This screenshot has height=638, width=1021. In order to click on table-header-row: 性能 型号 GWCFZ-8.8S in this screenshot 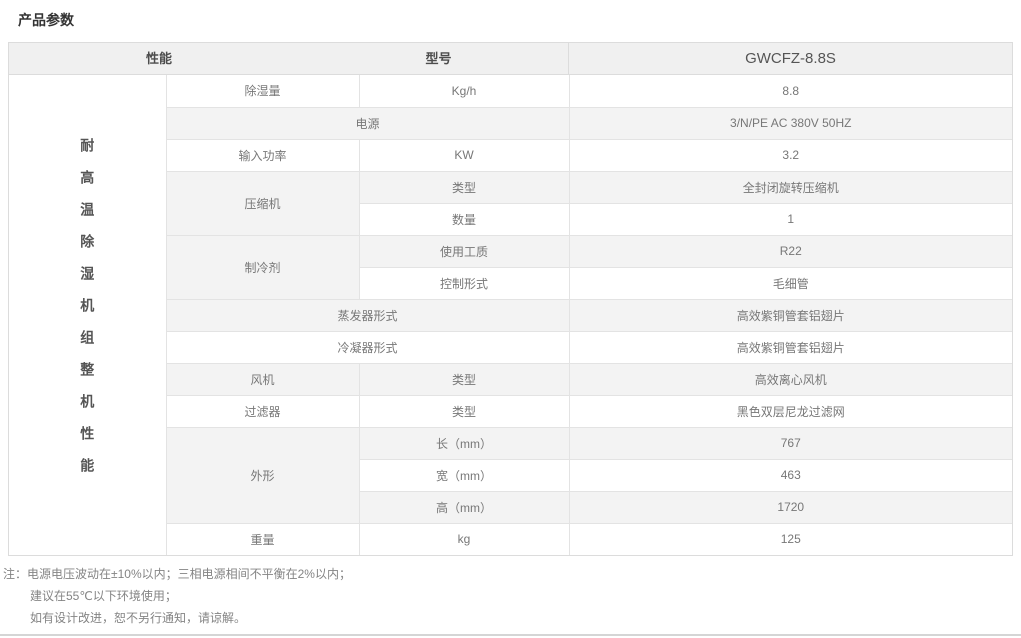, I will do `click(510, 59)`.